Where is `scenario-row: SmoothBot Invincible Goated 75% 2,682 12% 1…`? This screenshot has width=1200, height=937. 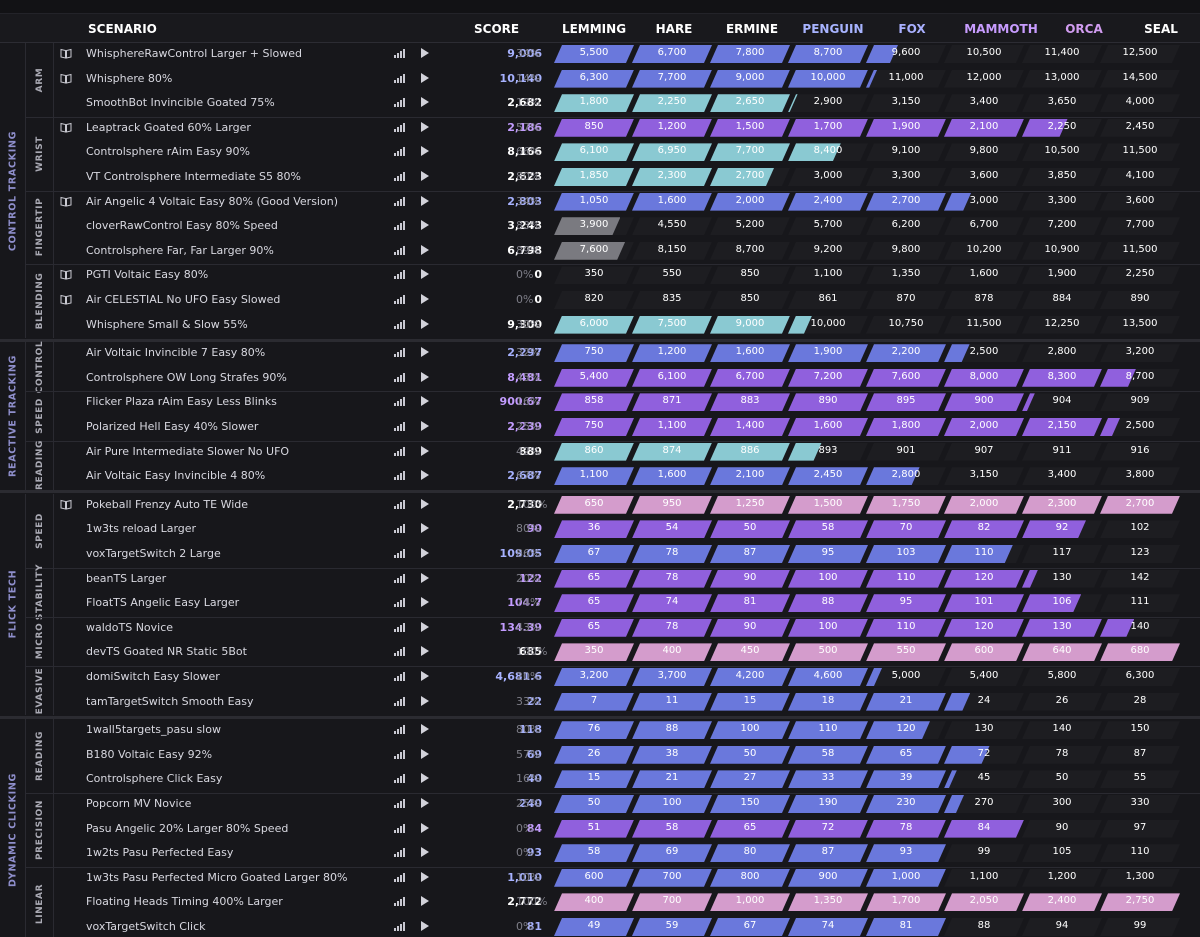
scenario-row: SmoothBot Invincible Goated 75% 2,682 12% 1… is located at coordinates (627, 104).